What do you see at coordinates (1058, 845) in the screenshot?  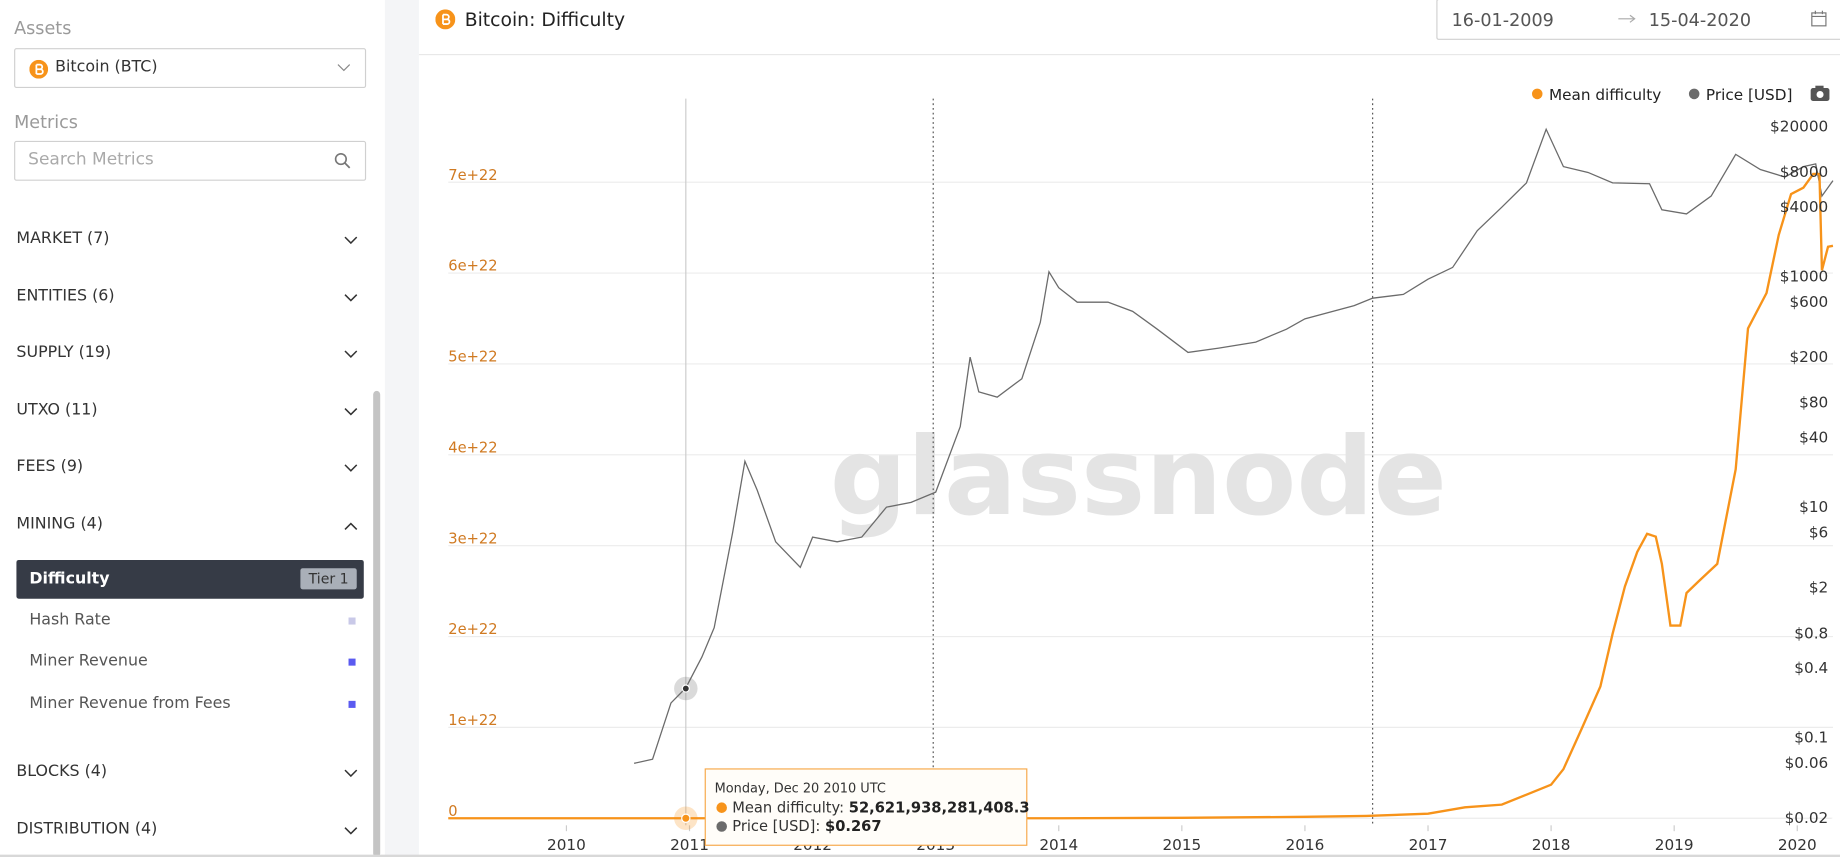 I see `x-tick-label: 2014` at bounding box center [1058, 845].